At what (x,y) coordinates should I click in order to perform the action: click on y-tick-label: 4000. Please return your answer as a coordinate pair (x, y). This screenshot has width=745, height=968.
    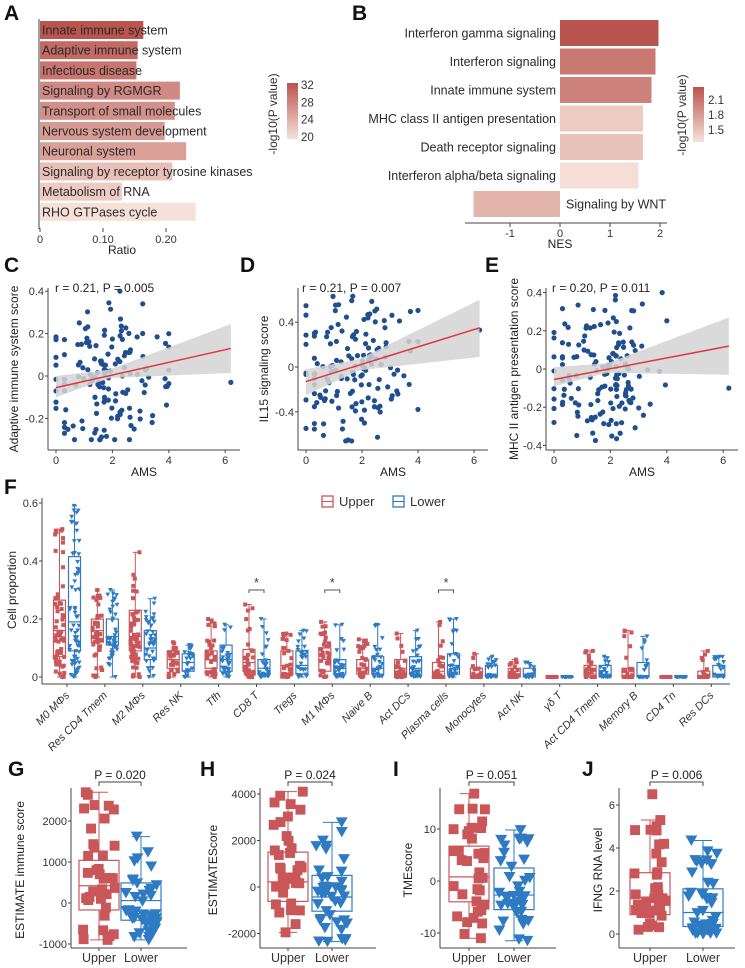
    Looking at the image, I should click on (244, 795).